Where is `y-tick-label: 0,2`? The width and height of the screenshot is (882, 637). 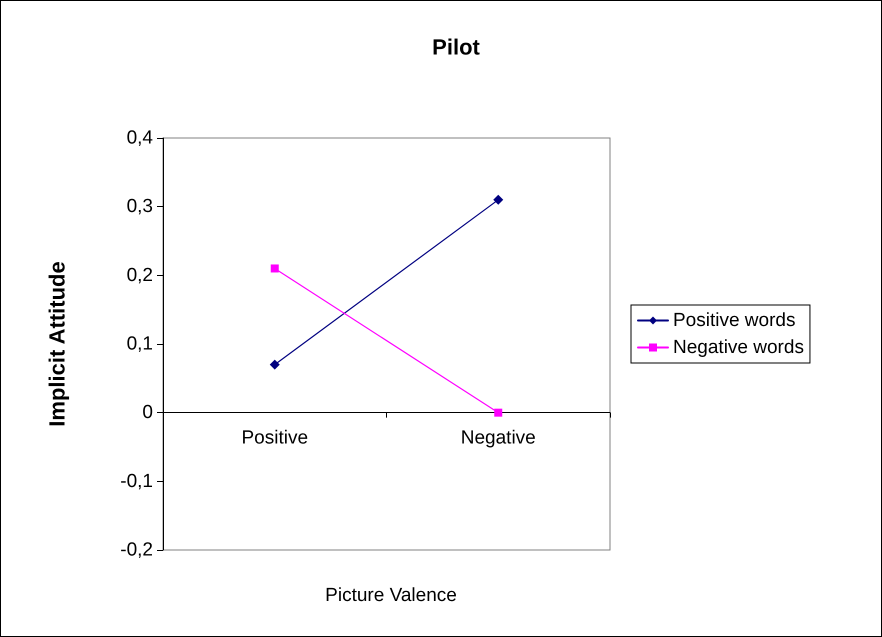
y-tick-label: 0,2 is located at coordinates (139, 275).